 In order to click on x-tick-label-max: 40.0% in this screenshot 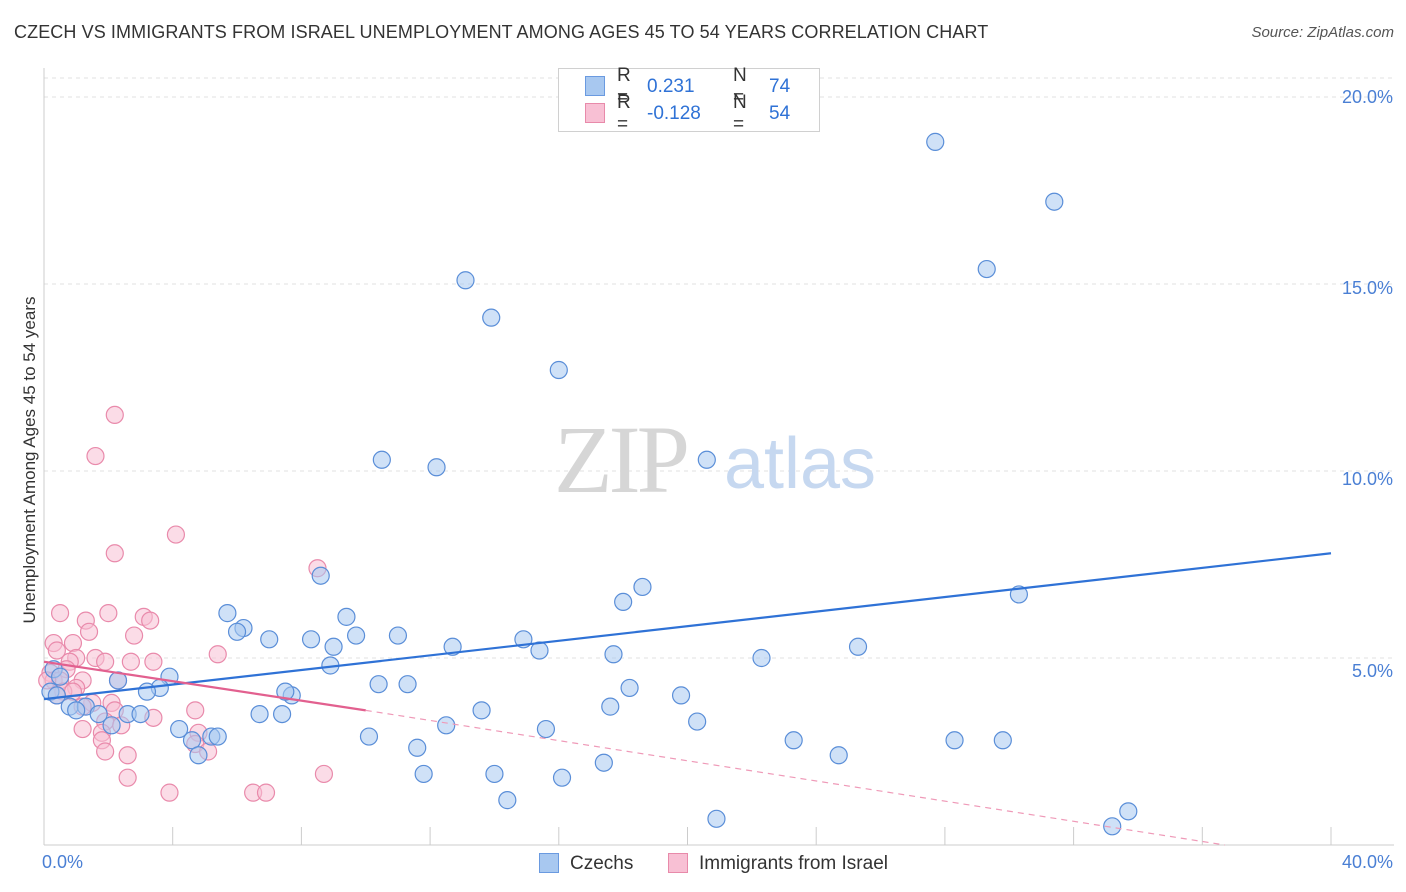, I will do `click(1367, 862)`.